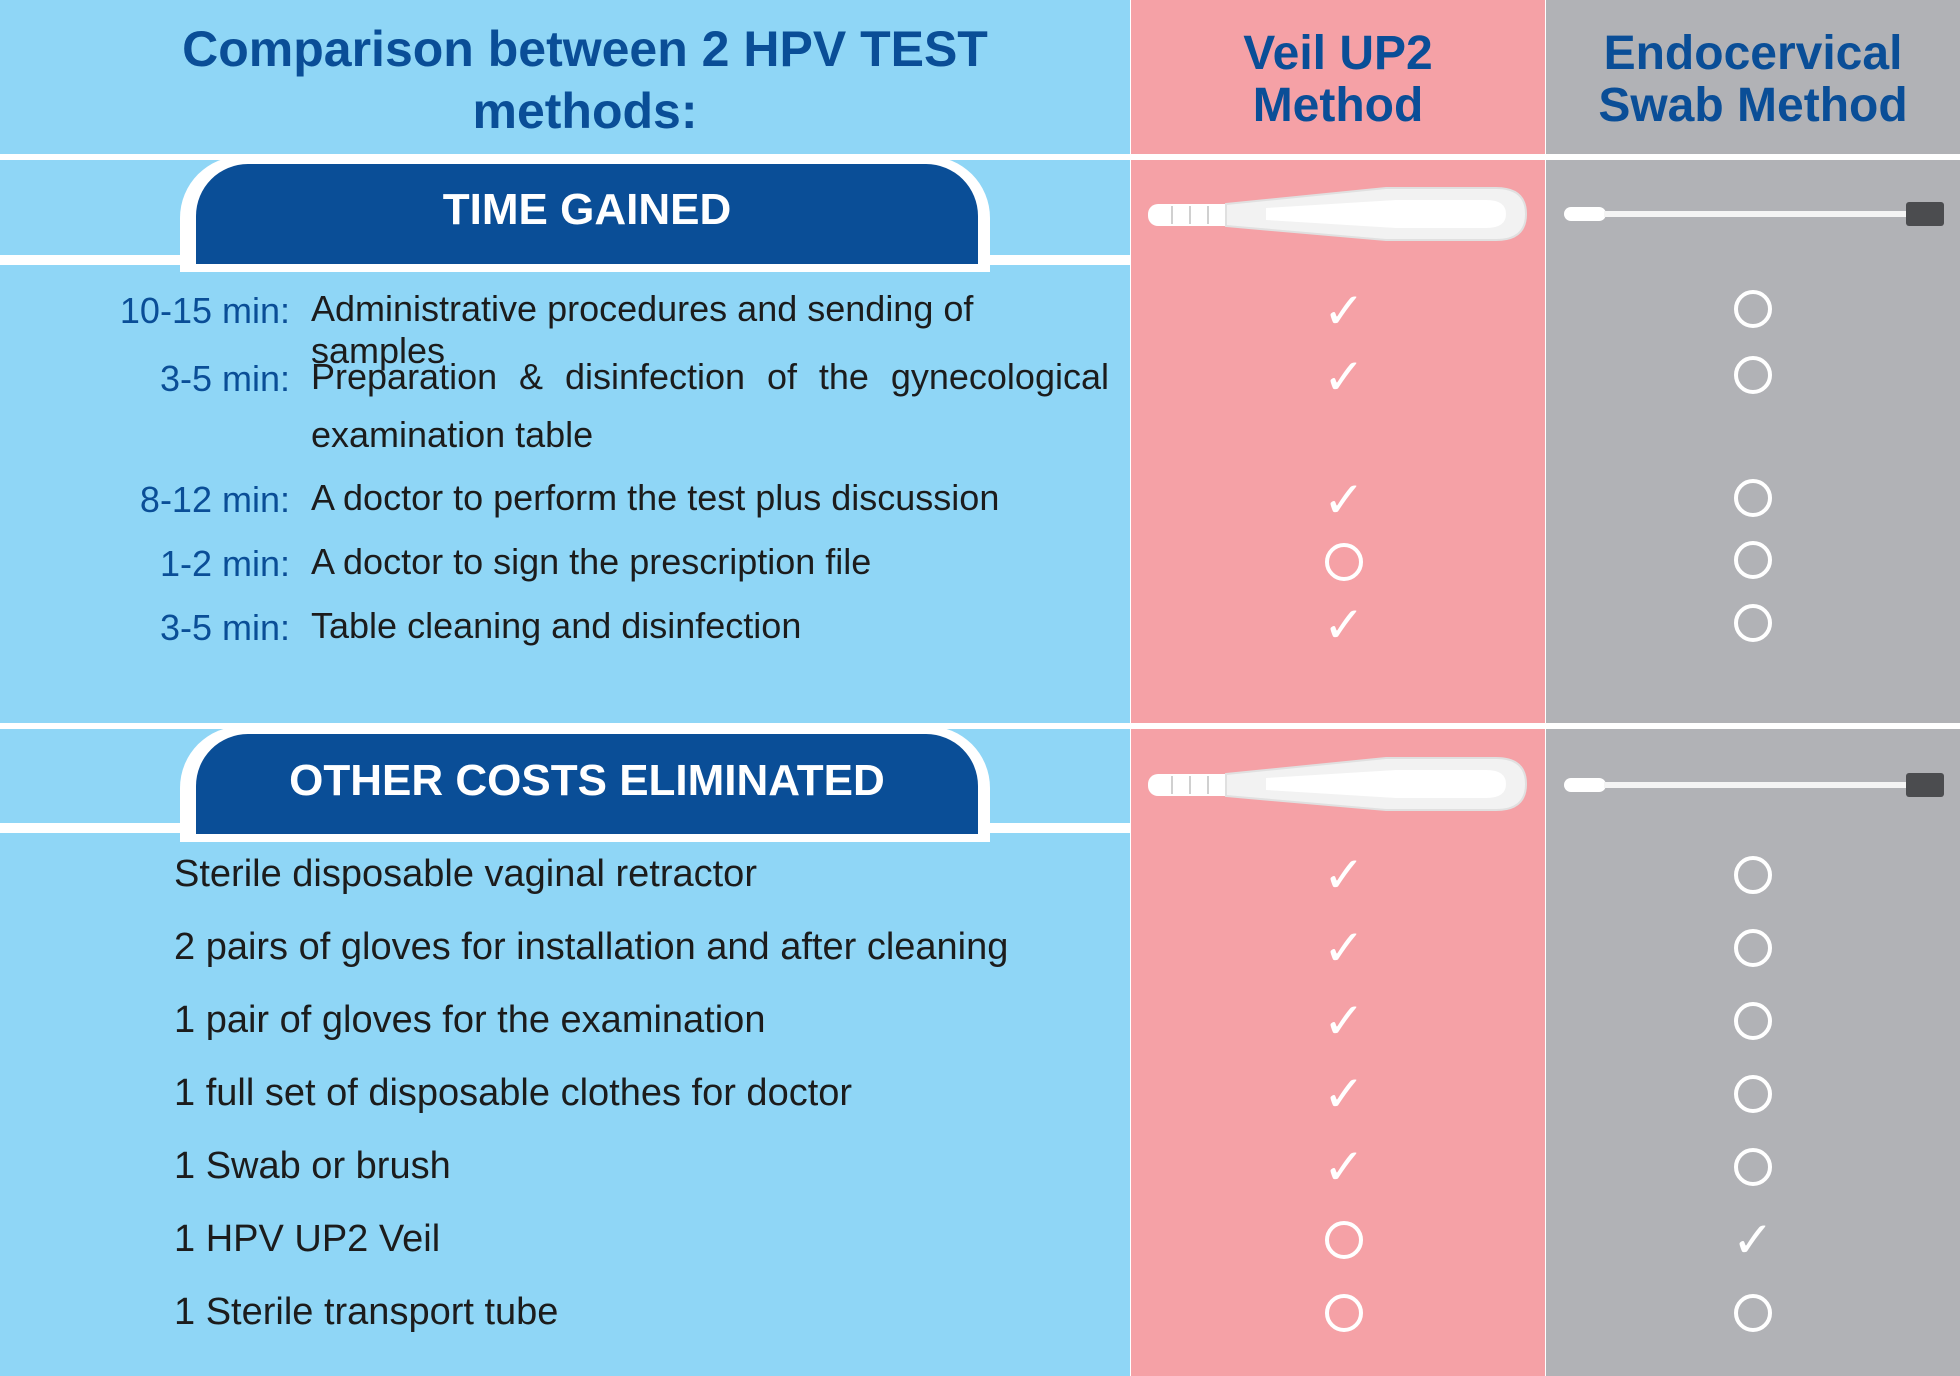 This screenshot has width=1960, height=1376. I want to click on time-item-text: A doctor to sign the prescription file, so click(591, 561).